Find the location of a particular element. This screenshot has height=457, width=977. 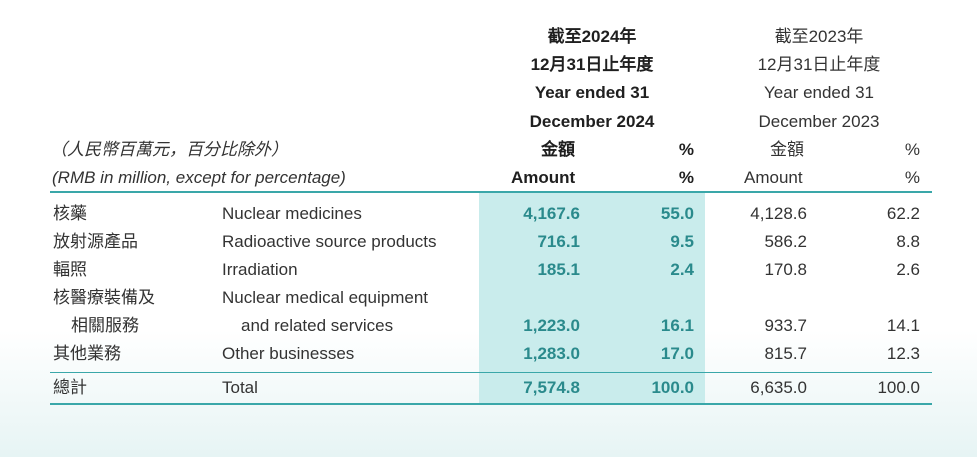

pct-label-en-2024: % is located at coordinates (686, 177).